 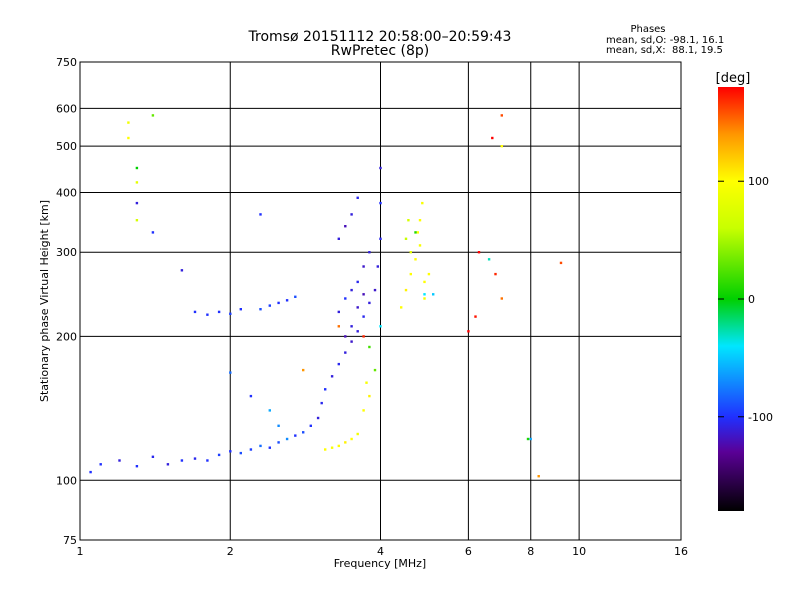 I want to click on colorbar-tick-label: 0, so click(x=751, y=299).